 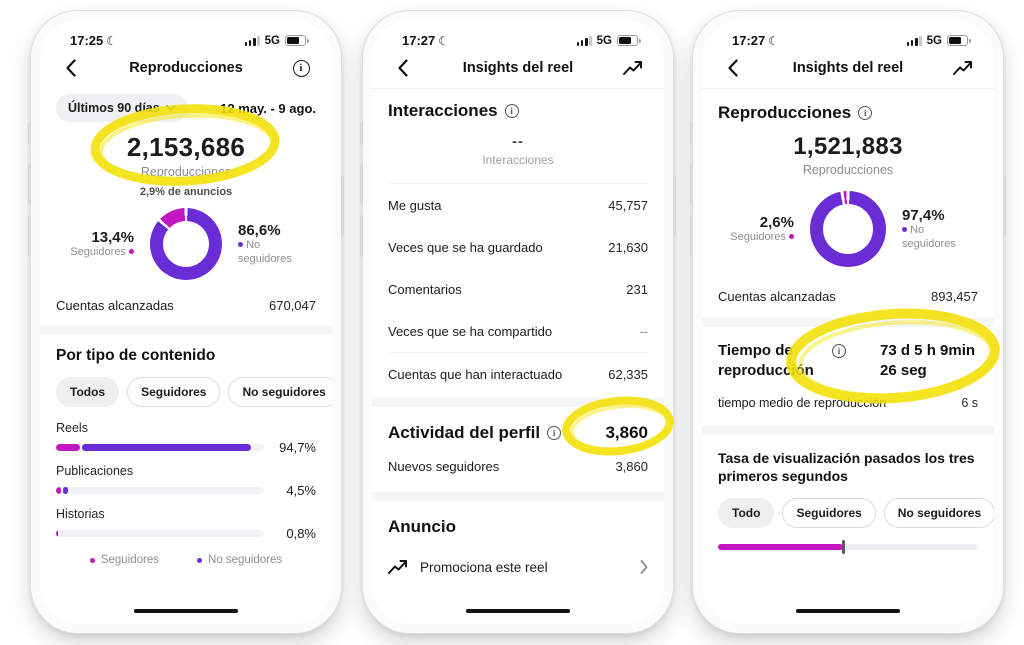 I want to click on bar-reels-label: Reels, so click(x=72, y=428).